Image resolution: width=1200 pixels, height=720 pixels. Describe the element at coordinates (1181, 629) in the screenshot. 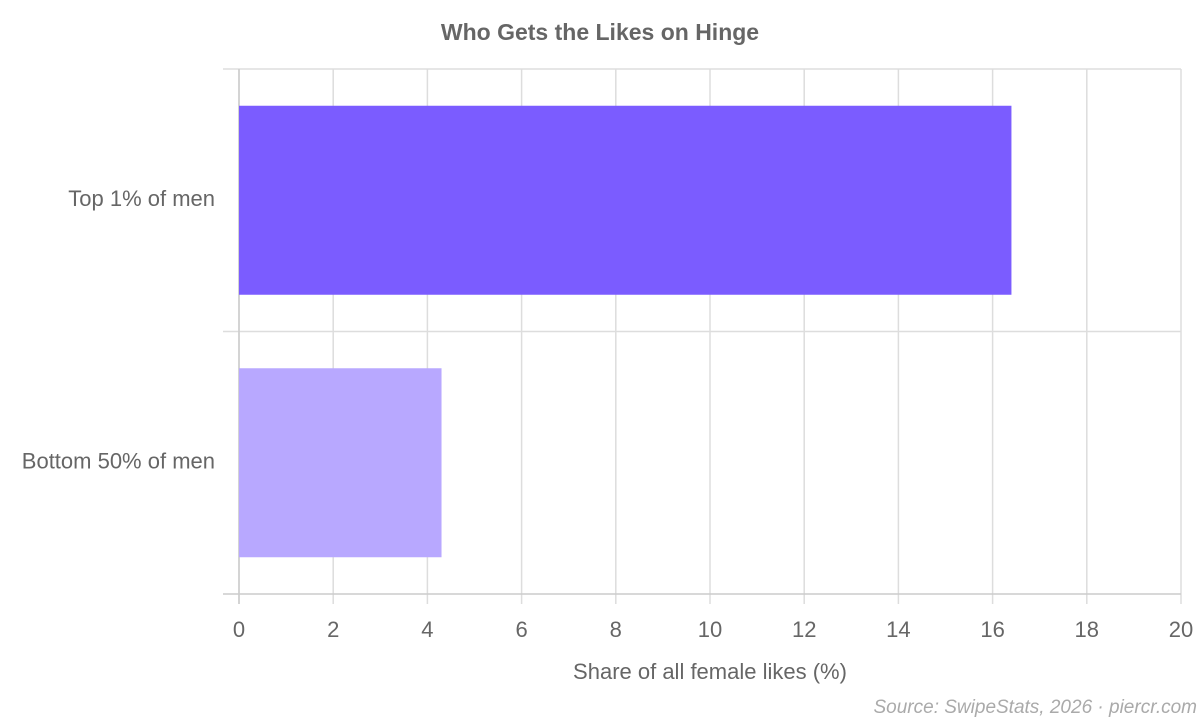

I see `x-tick-label: 20` at that location.